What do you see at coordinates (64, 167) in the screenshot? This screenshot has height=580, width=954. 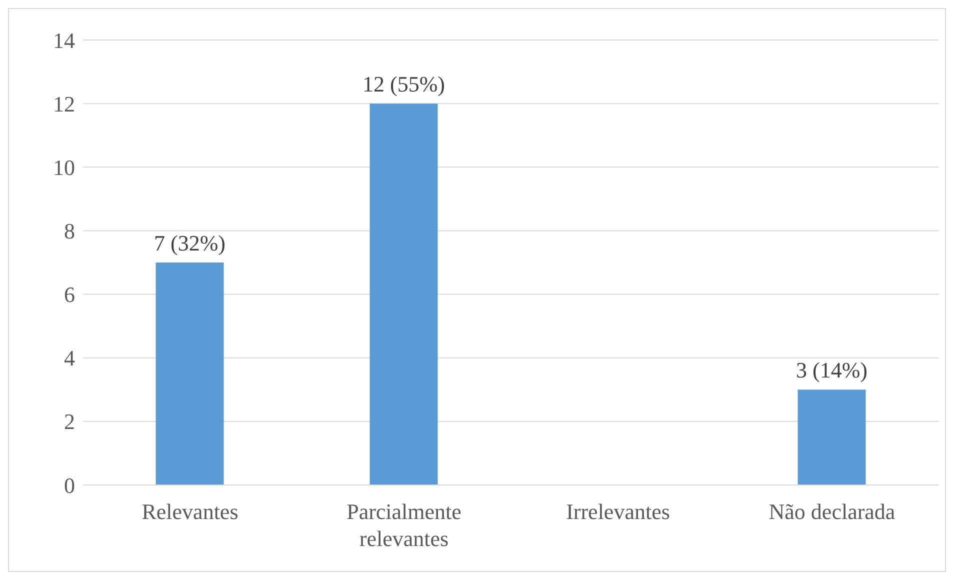 I see `y-tick-label: 10` at bounding box center [64, 167].